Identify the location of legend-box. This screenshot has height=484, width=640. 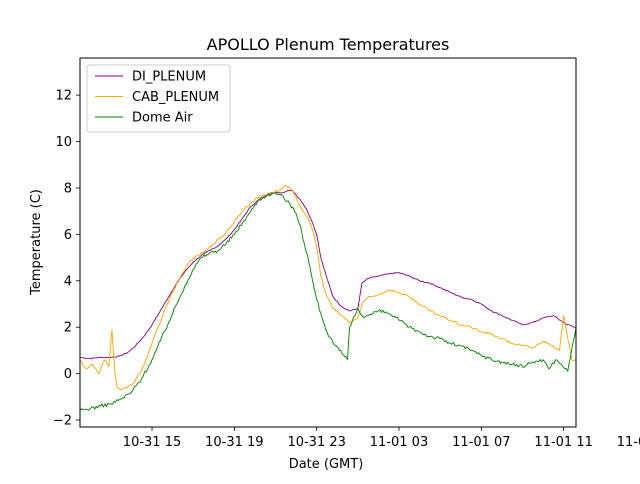
(158, 98).